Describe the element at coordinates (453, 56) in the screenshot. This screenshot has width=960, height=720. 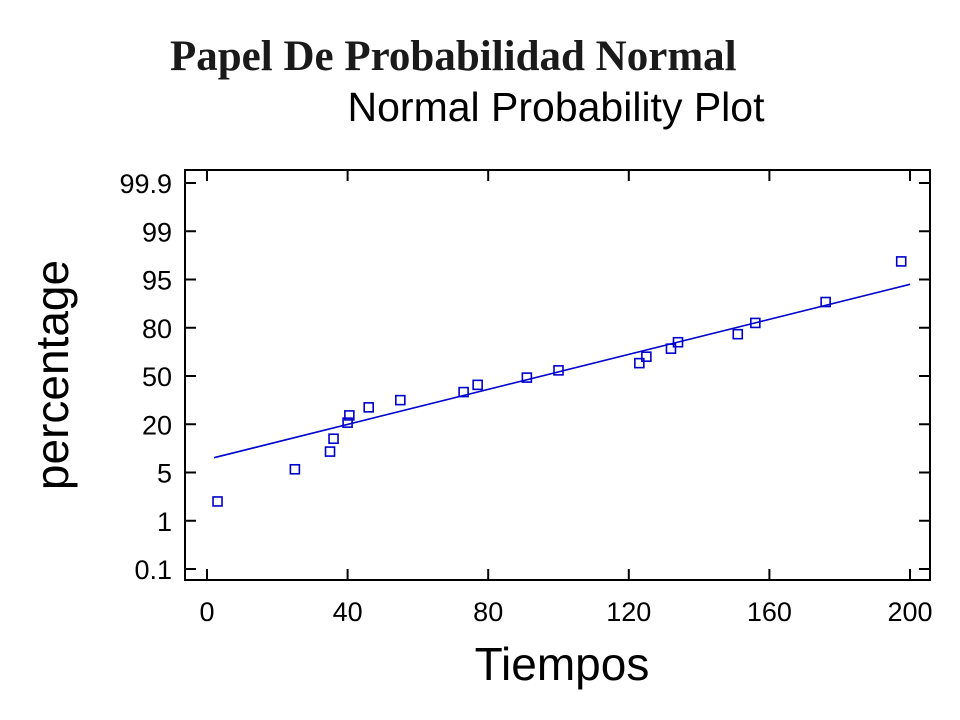
I see `slide-title: Papel De Probabilidad Normal` at that location.